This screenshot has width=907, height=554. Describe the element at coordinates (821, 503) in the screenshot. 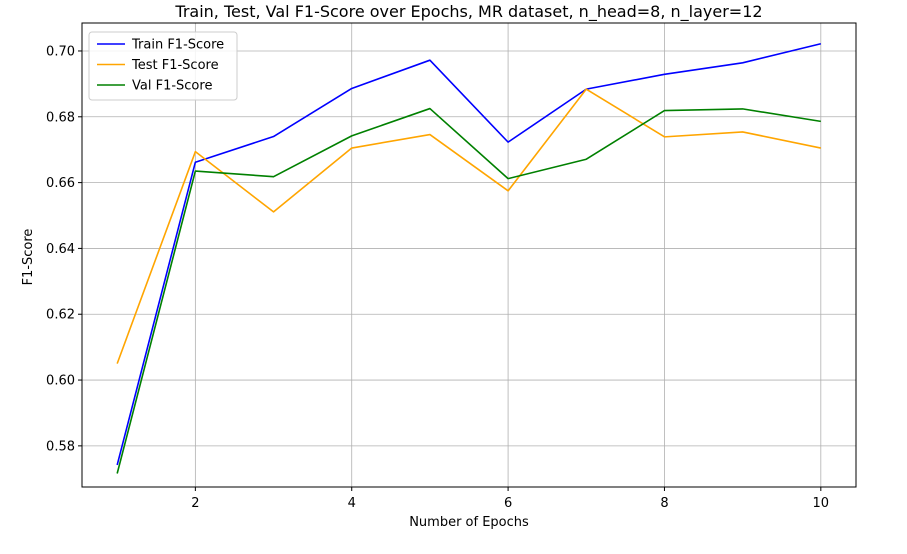

I see `x-tick-label: 10` at that location.